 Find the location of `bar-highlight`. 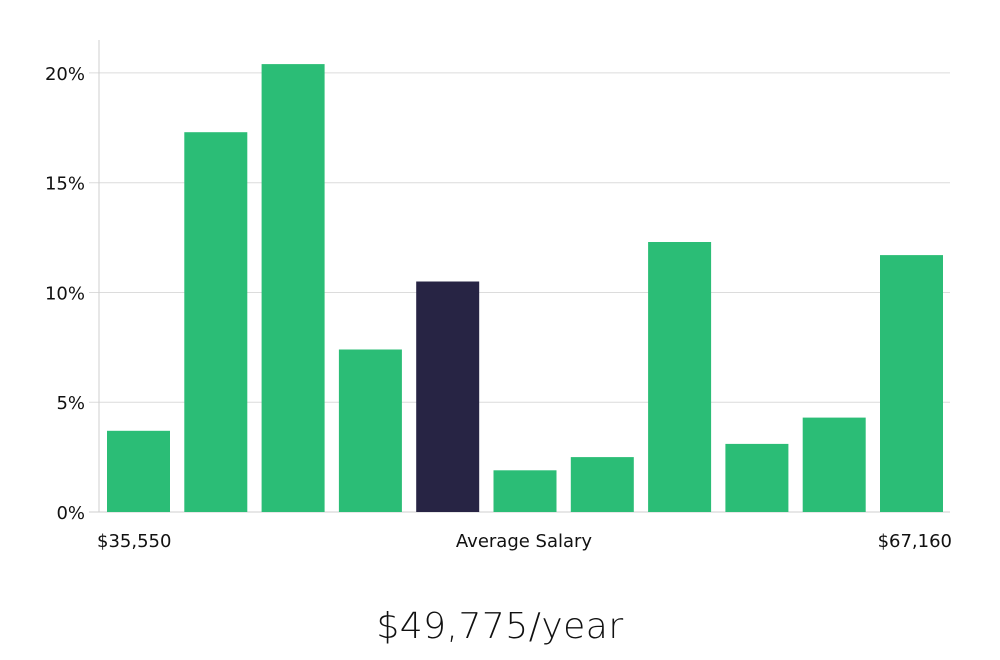

bar-highlight is located at coordinates (448, 396).